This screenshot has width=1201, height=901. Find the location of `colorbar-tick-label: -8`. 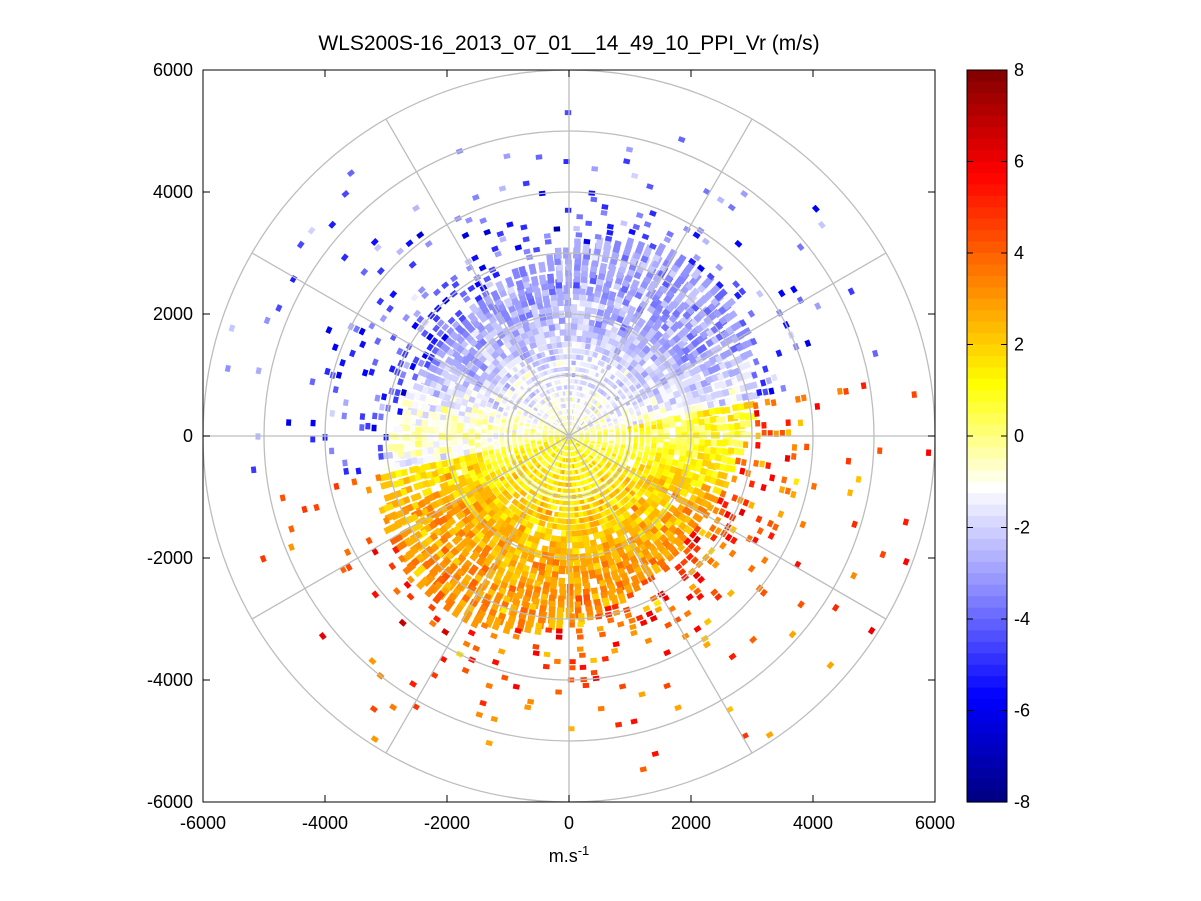

colorbar-tick-label: -8 is located at coordinates (1022, 802).